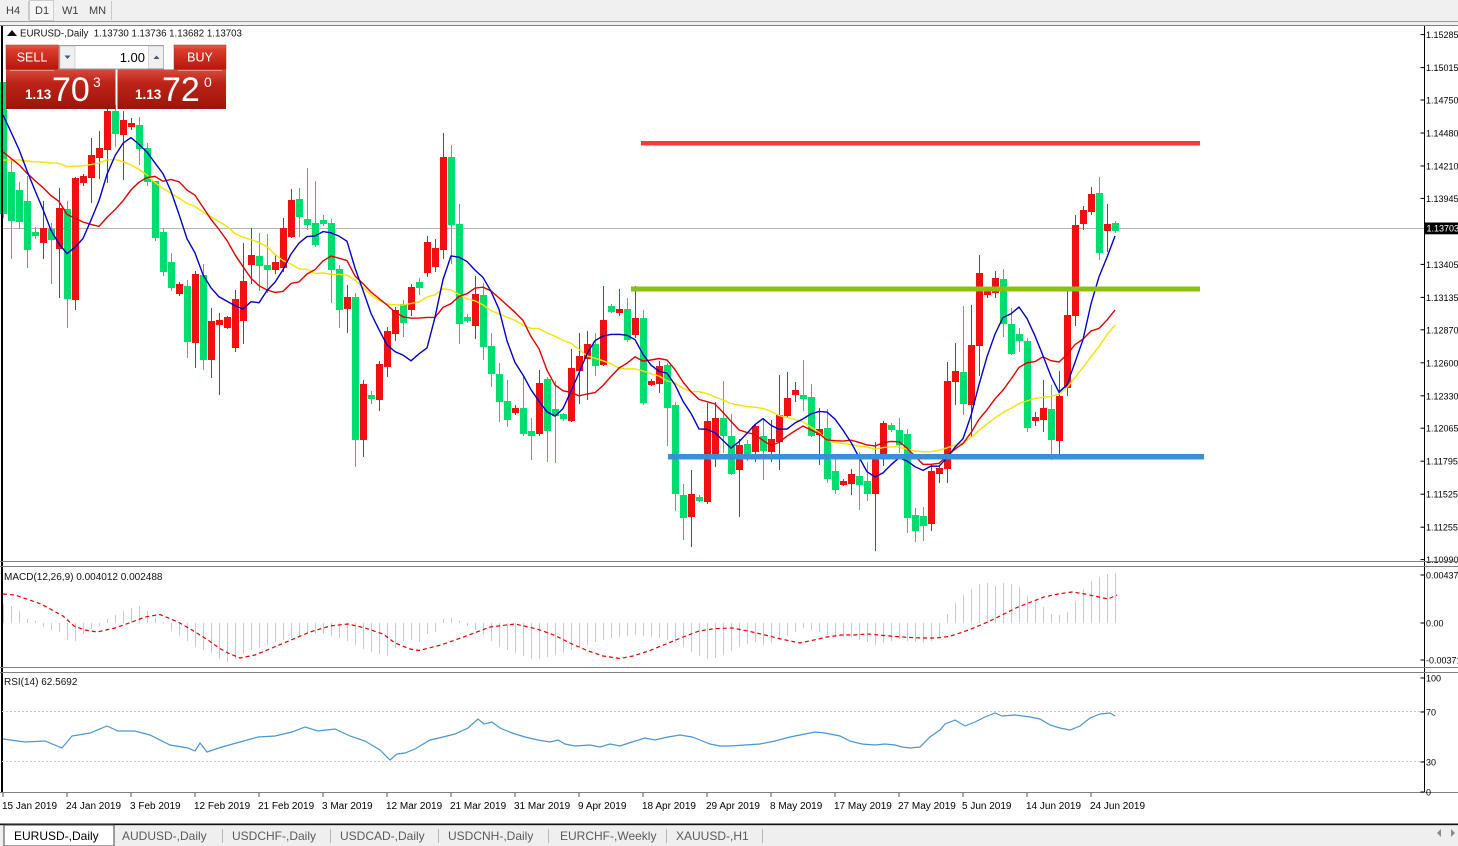 Image resolution: width=1458 pixels, height=846 pixels. I want to click on svg-text: W1, so click(70, 11).